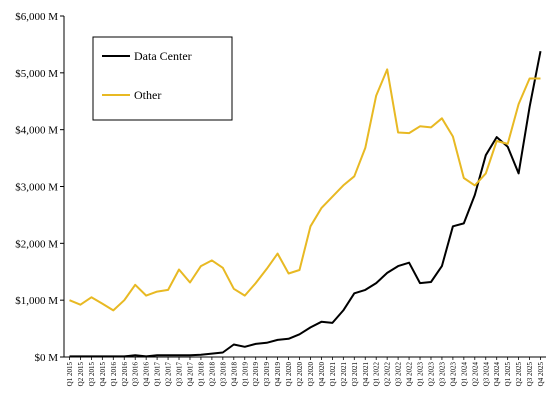 Image resolution: width=552 pixels, height=402 pixels. I want to click on legend-label-data-center: Data Center, so click(163, 56).